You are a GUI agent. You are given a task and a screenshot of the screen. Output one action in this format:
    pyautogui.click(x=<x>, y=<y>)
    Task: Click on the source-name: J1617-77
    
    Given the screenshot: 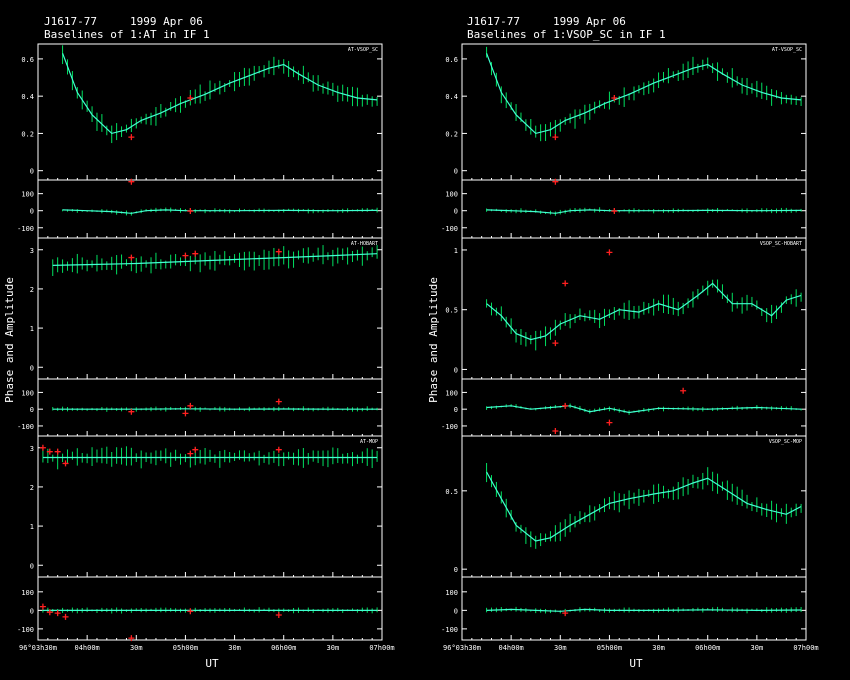 What is the action you would take?
    pyautogui.click(x=493, y=21)
    